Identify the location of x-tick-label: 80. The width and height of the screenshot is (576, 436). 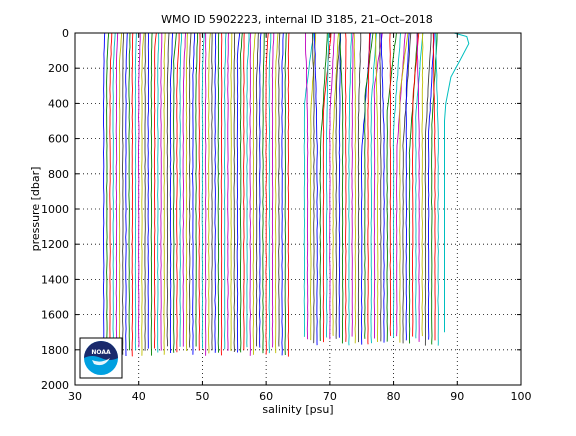
(394, 396).